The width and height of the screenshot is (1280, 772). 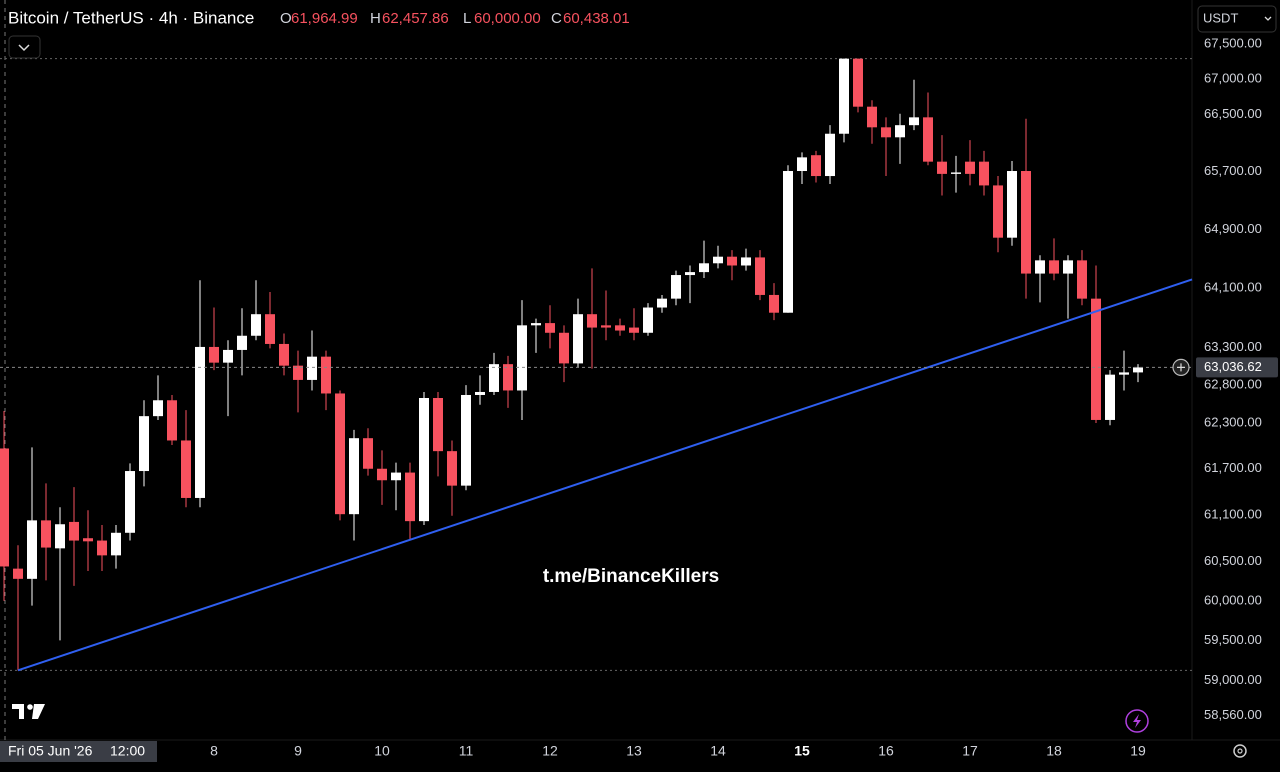 I want to click on x-tick-label: 18, so click(x=1054, y=751).